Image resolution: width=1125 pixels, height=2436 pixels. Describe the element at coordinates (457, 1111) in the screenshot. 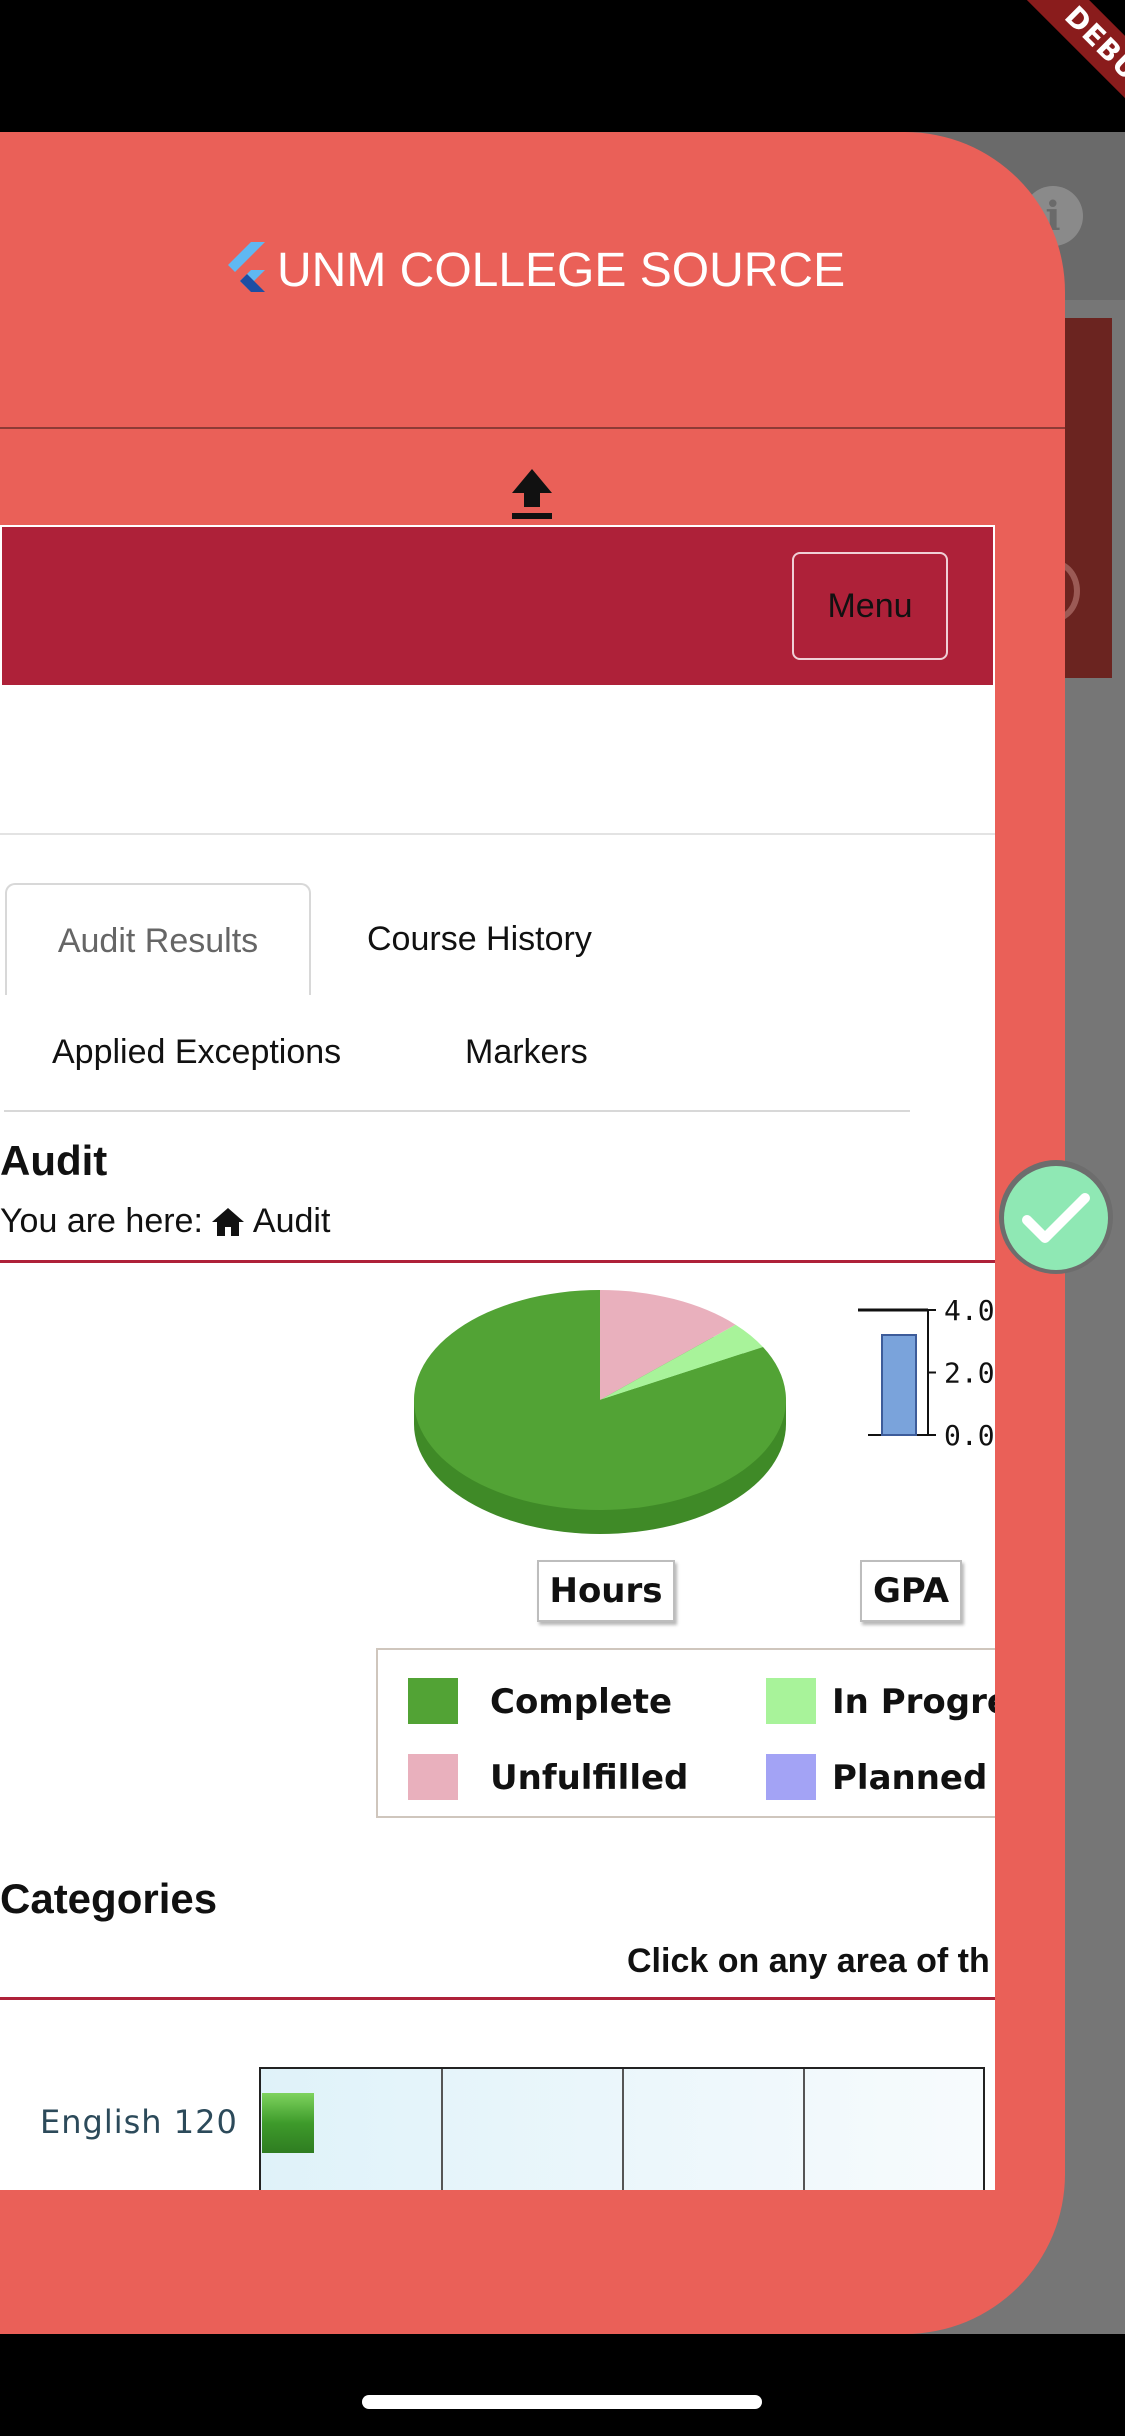

I see `tabs-baseline` at that location.